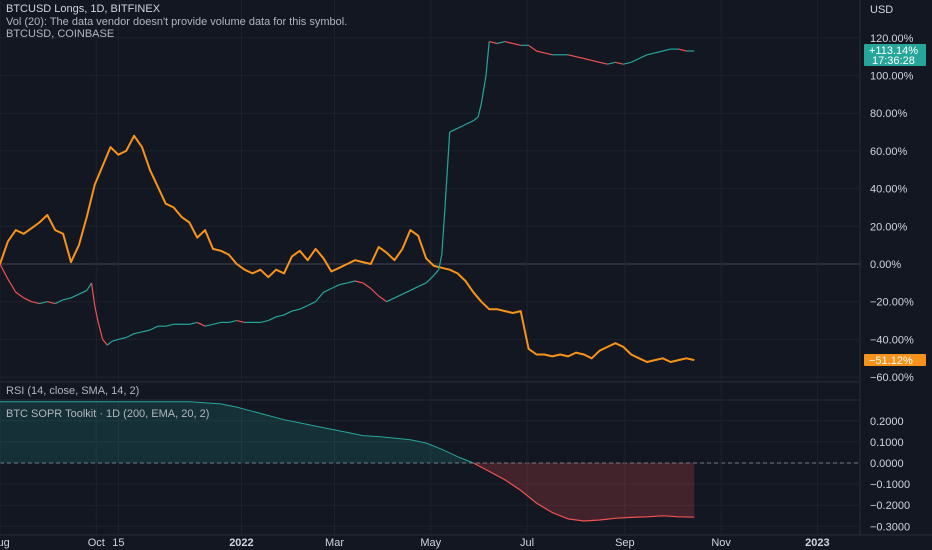 The image size is (932, 550). Describe the element at coordinates (625, 543) in the screenshot. I see `time-tick-label: Sep` at that location.